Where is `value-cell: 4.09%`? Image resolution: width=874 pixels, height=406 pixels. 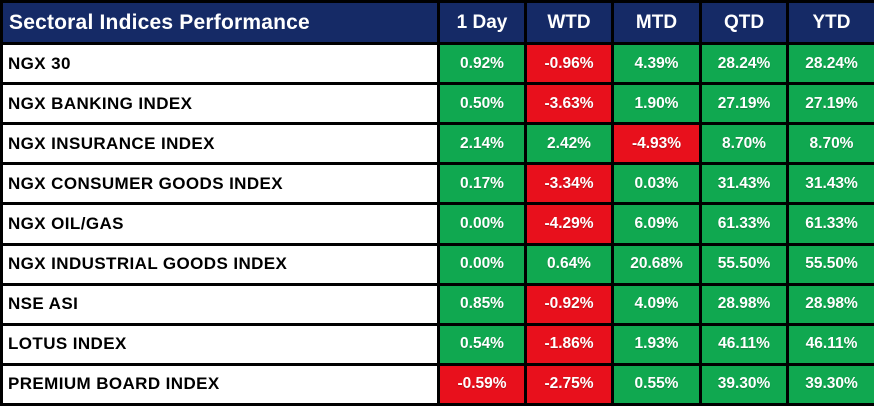
value-cell: 4.09% is located at coordinates (656, 304).